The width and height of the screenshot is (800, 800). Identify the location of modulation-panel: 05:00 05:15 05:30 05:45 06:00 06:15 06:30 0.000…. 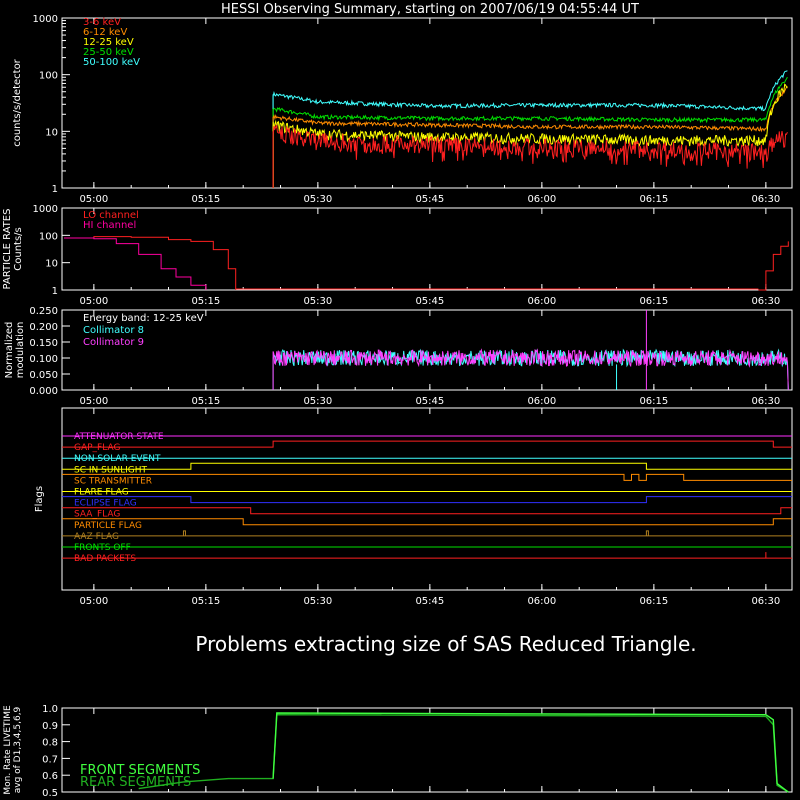
(398, 356).